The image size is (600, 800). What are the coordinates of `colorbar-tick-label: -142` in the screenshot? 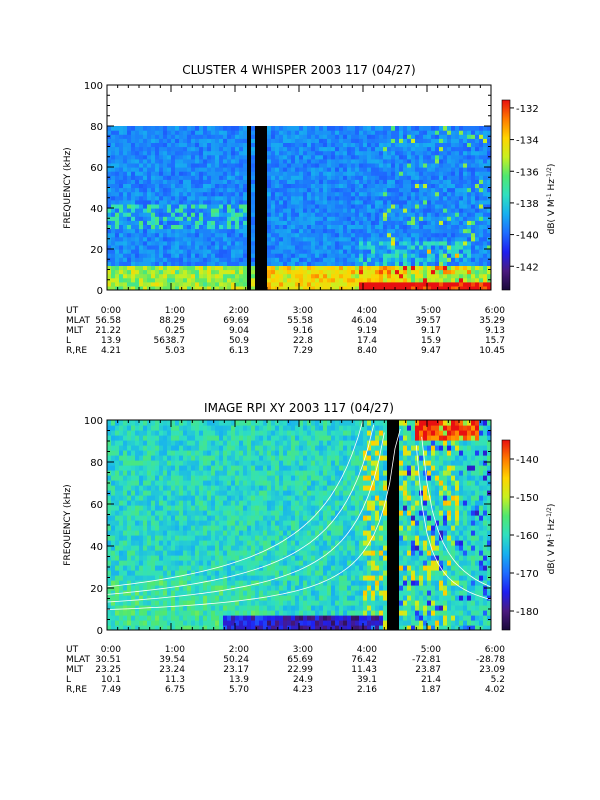 It's located at (527, 267).